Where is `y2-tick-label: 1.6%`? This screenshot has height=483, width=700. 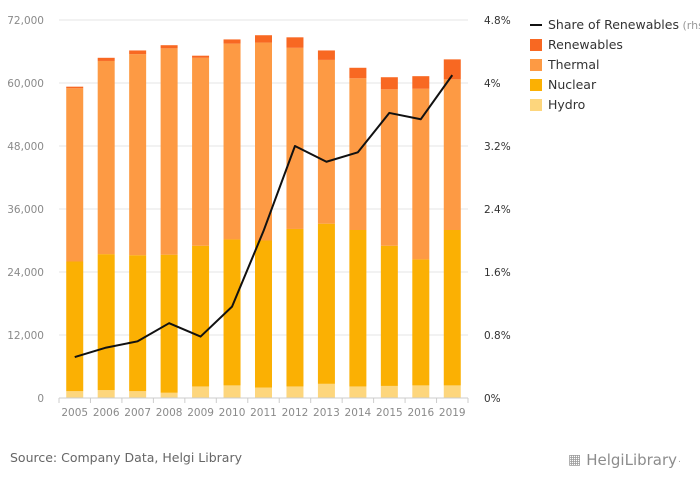
y2-tick-label: 1.6% is located at coordinates (497, 273).